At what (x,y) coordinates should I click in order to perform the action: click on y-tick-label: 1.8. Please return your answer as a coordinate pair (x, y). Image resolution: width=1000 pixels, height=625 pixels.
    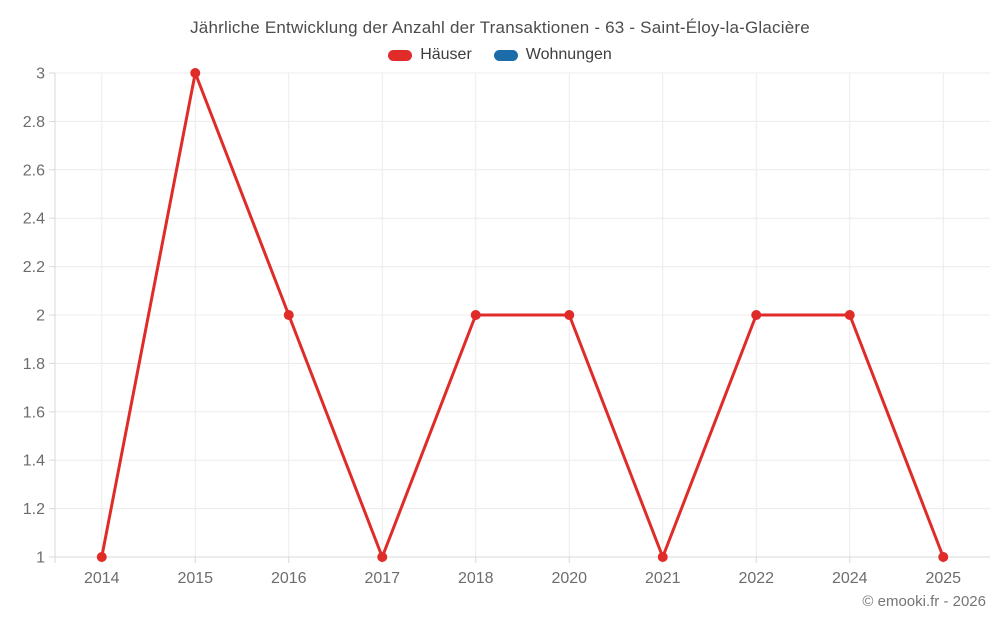
    Looking at the image, I should click on (34, 364).